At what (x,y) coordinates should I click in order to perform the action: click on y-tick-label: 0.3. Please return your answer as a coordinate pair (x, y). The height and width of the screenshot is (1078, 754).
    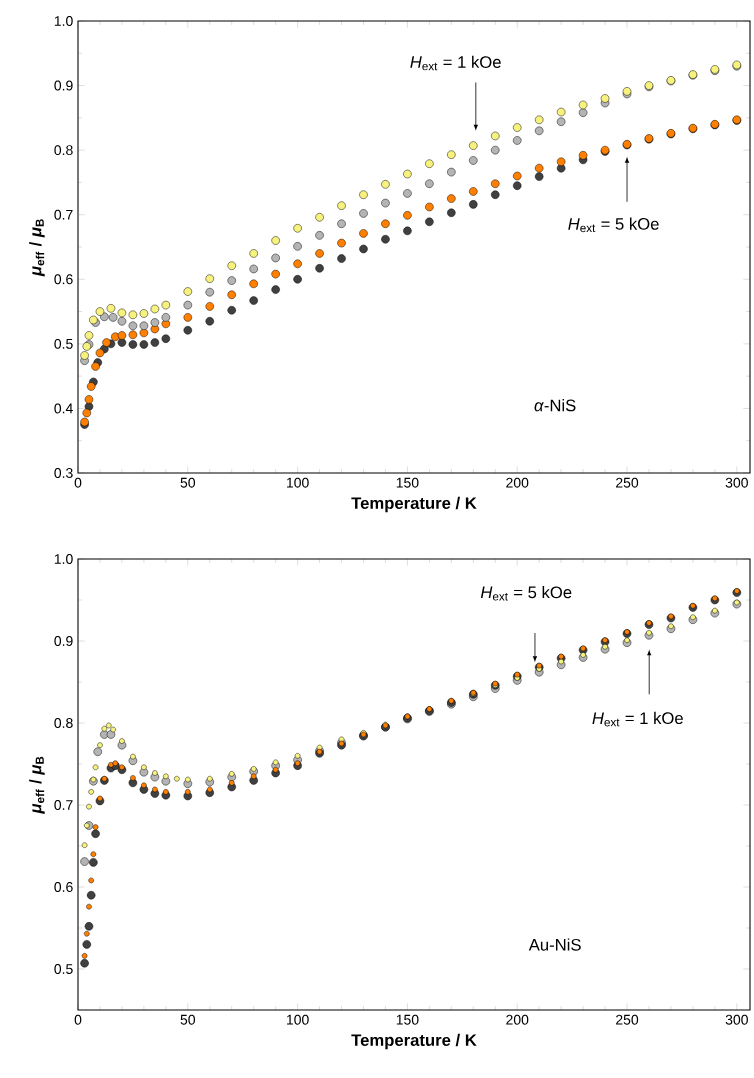
    Looking at the image, I should click on (63, 473).